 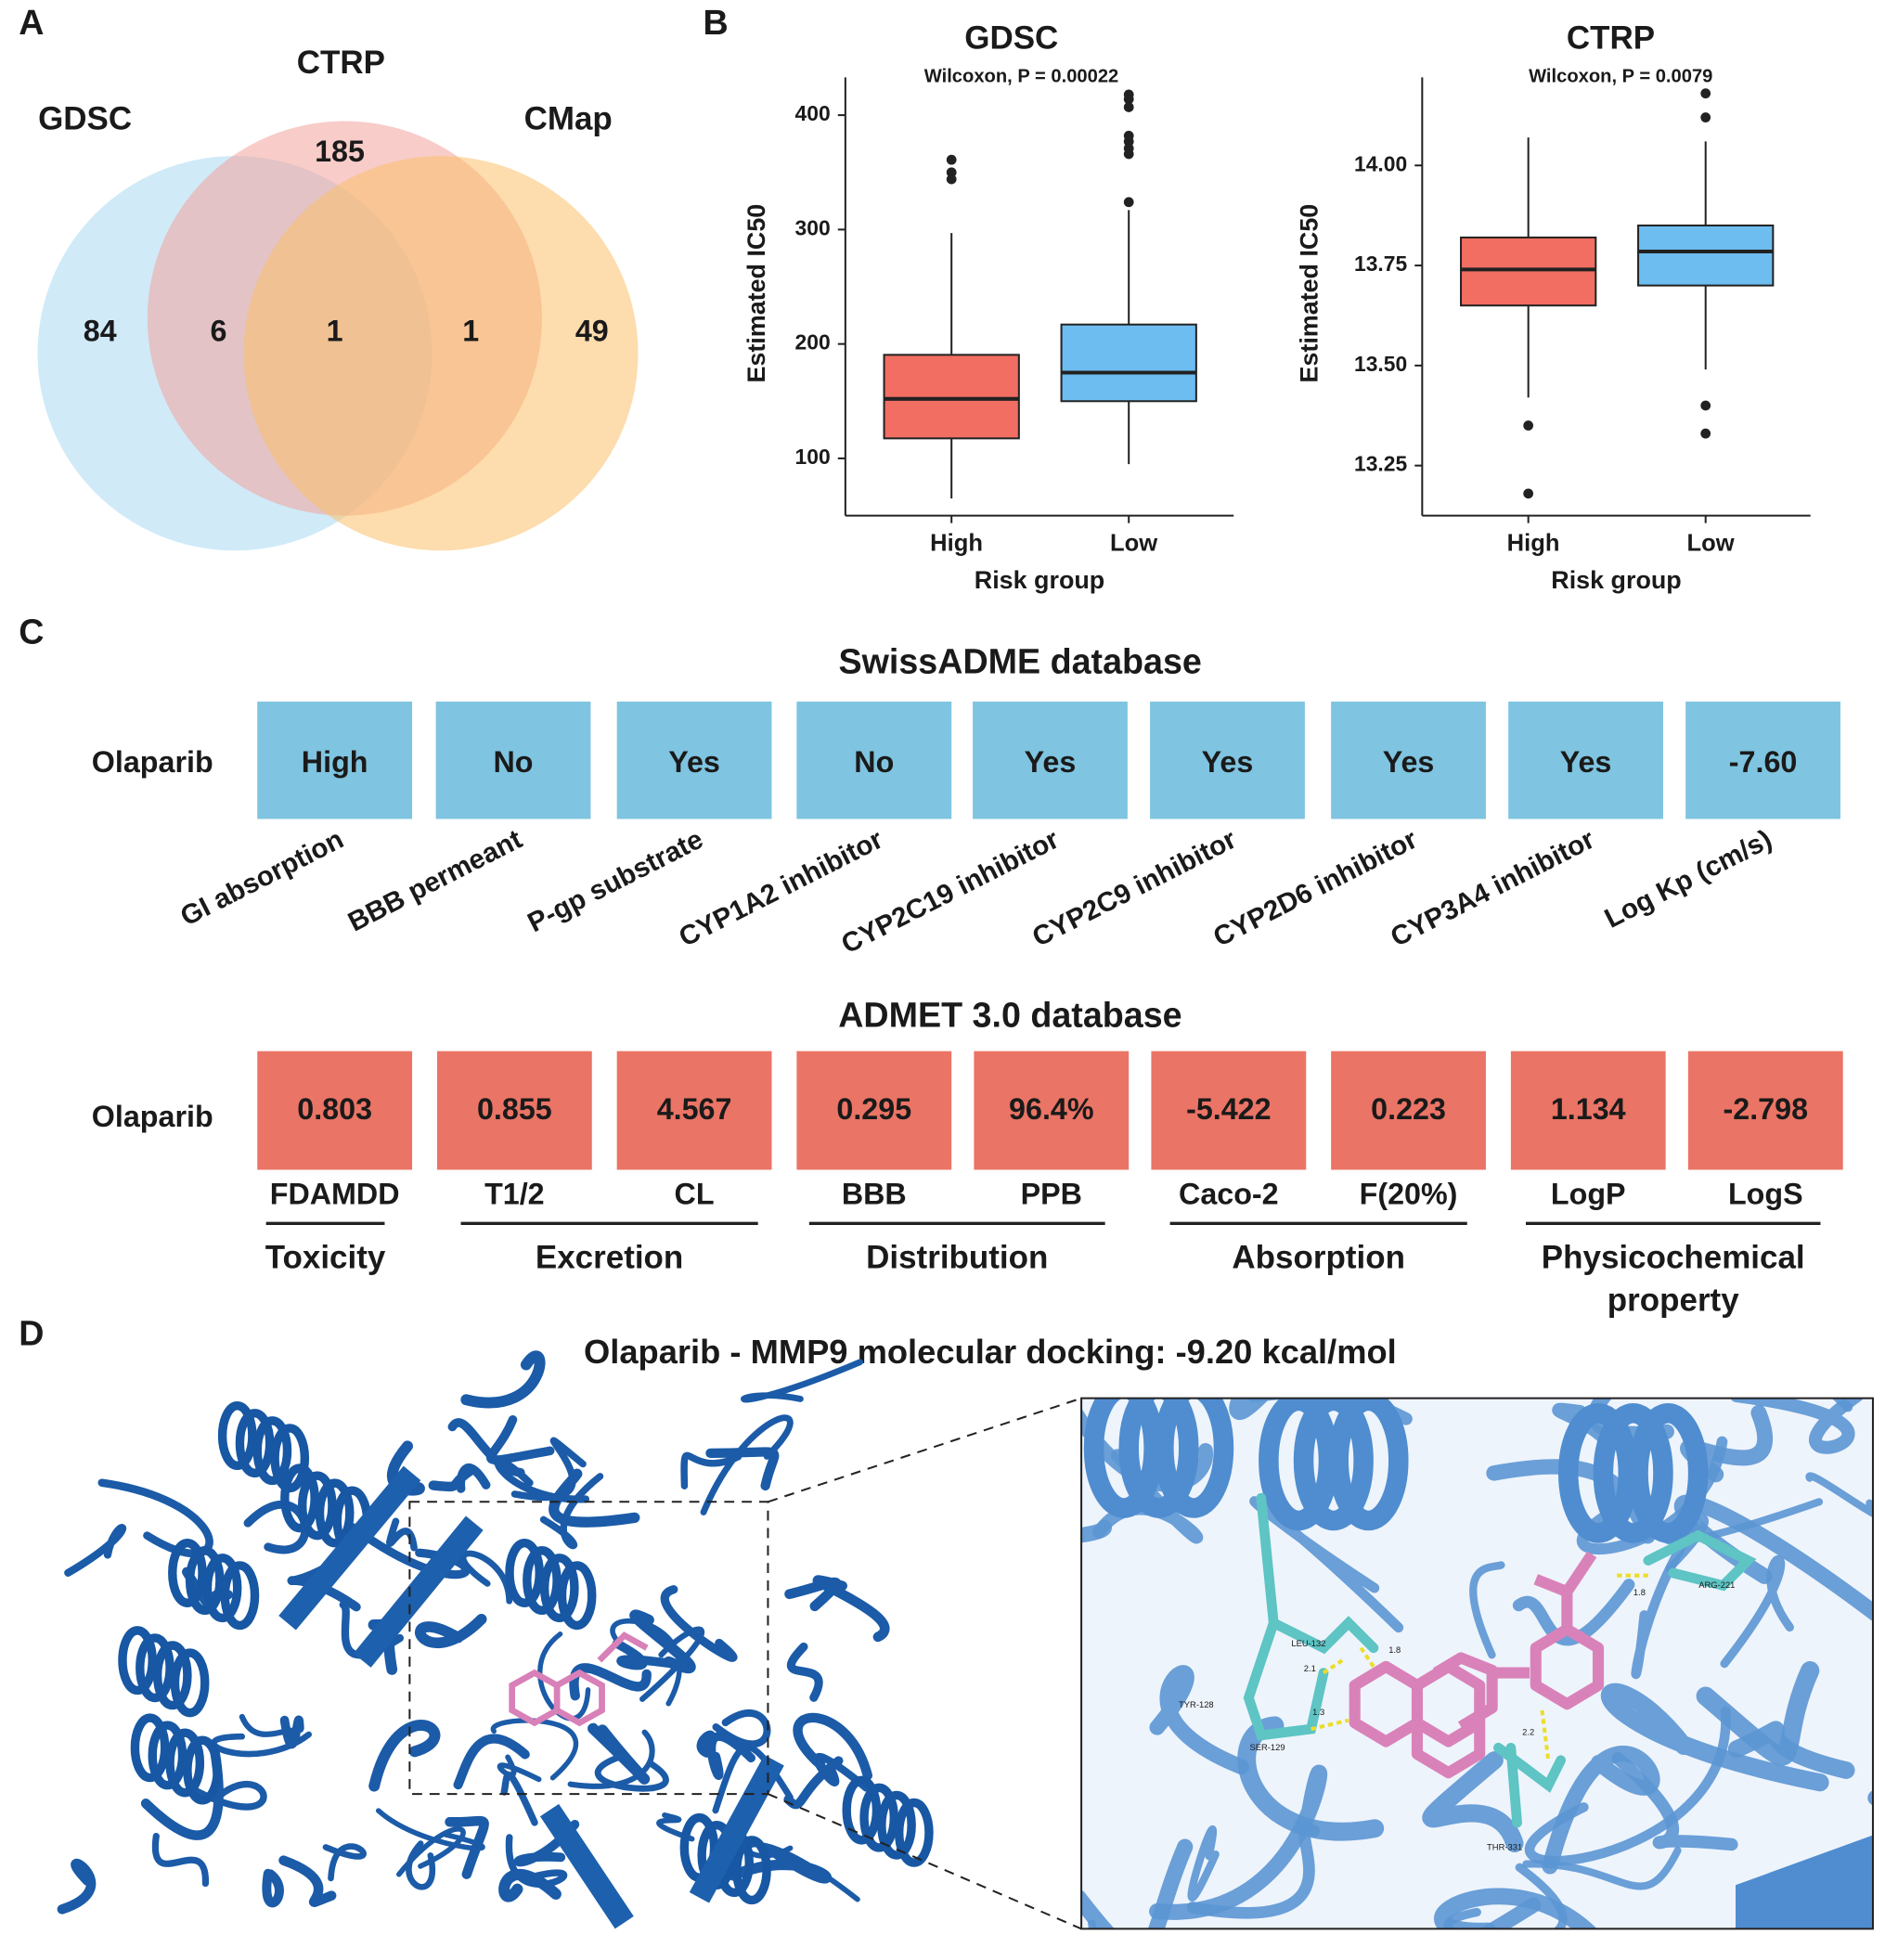 What do you see at coordinates (1267, 1747) in the screenshot?
I see `residue-label: SER-129` at bounding box center [1267, 1747].